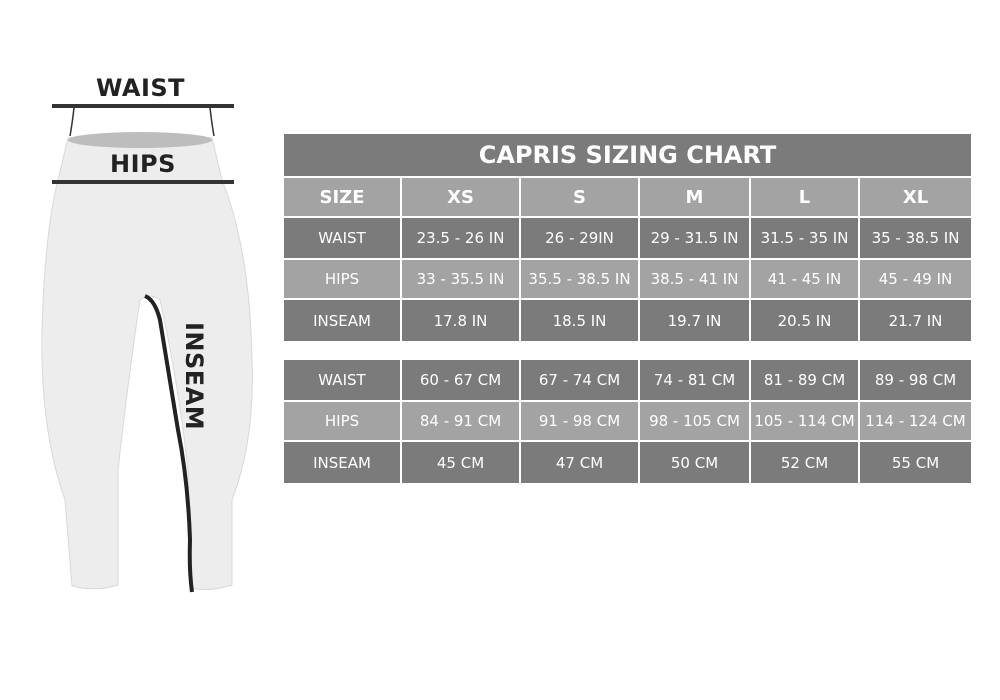 The height and width of the screenshot is (700, 1000). What do you see at coordinates (915, 197) in the screenshot?
I see `table-cell: XL` at bounding box center [915, 197].